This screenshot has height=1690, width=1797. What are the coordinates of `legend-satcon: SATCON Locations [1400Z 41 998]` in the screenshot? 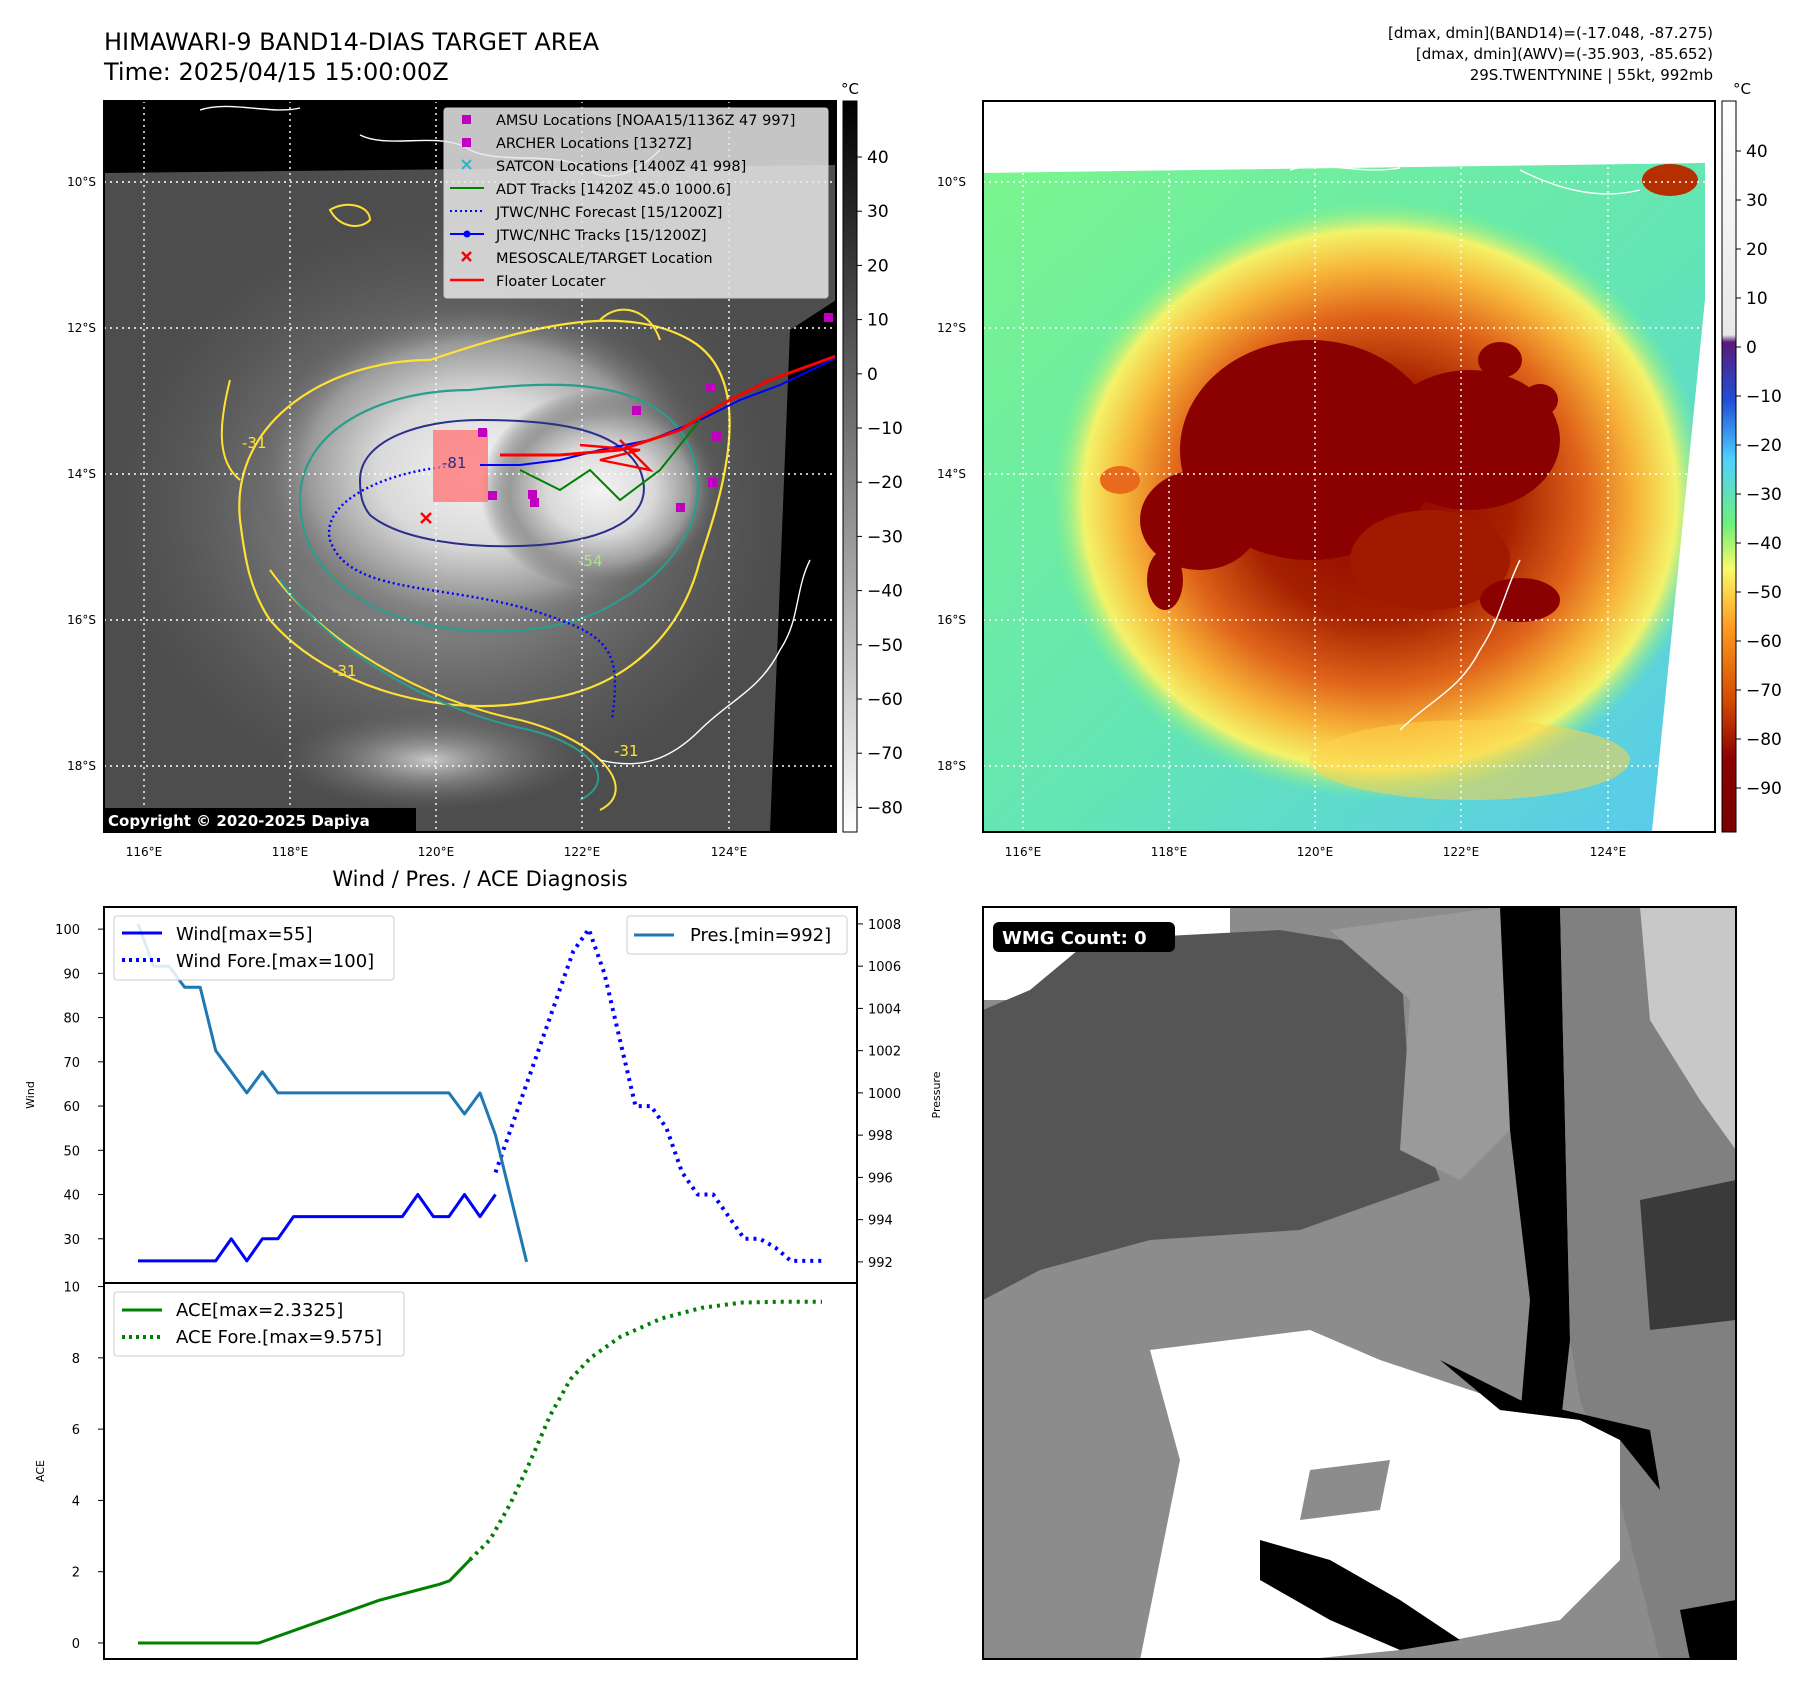 It's located at (621, 167).